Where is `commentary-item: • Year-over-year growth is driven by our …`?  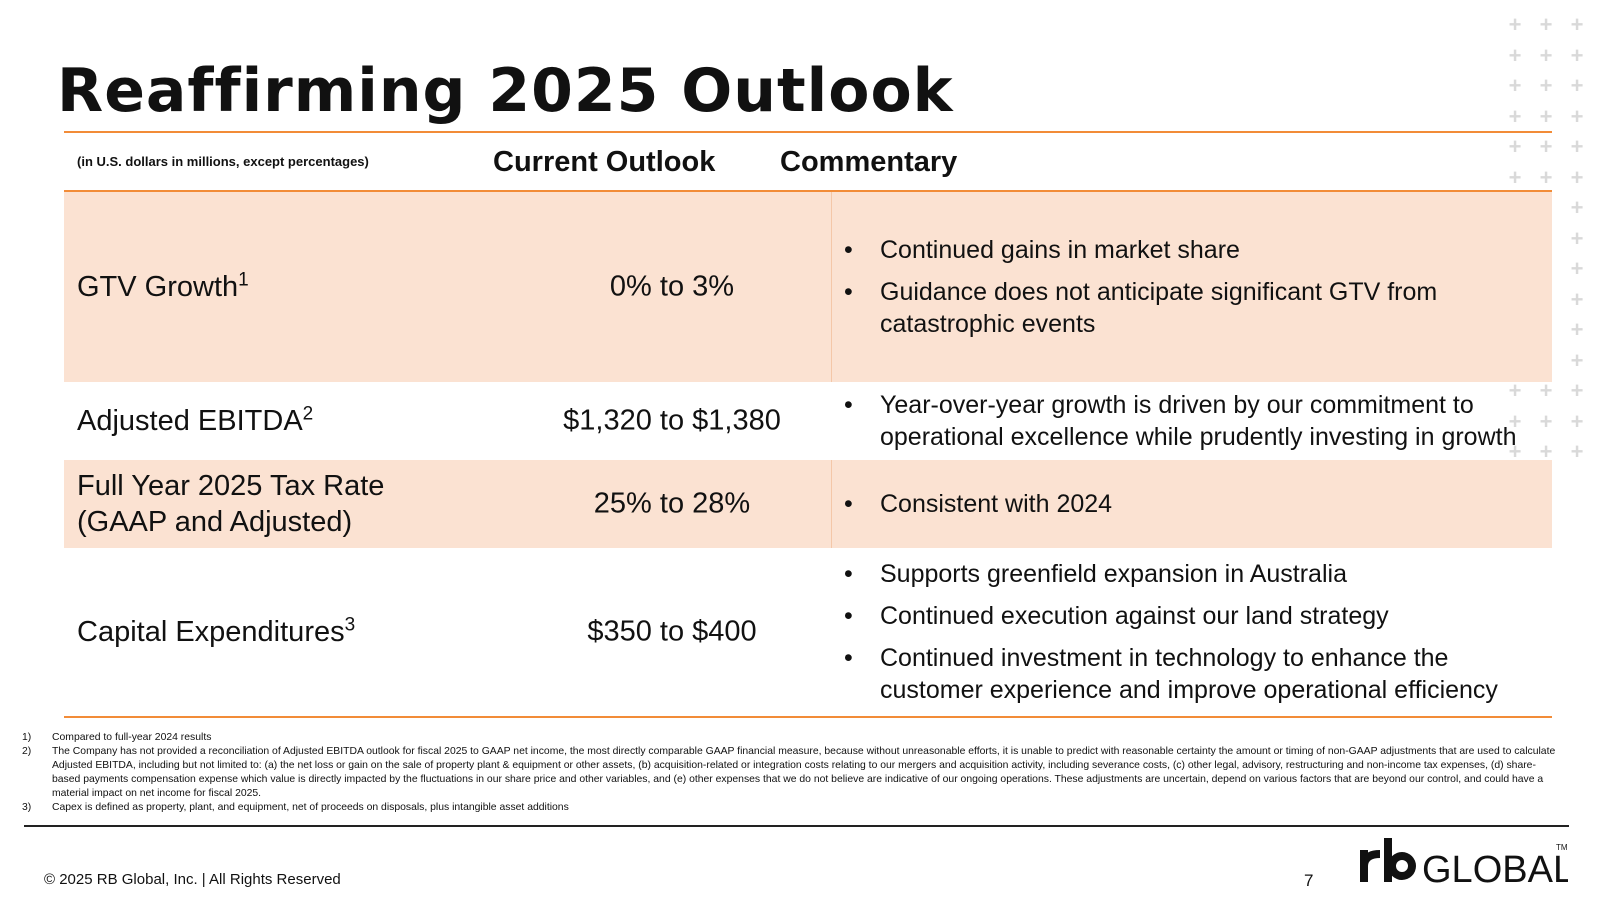 commentary-item: • Year-over-year growth is driven by our … is located at coordinates (1180, 421).